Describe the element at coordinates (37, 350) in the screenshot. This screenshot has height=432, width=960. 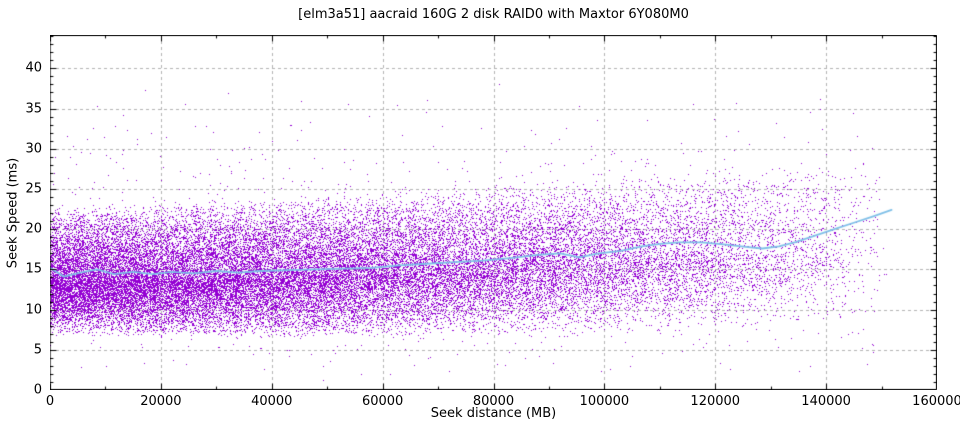
I see `y-tick-label: 5` at that location.